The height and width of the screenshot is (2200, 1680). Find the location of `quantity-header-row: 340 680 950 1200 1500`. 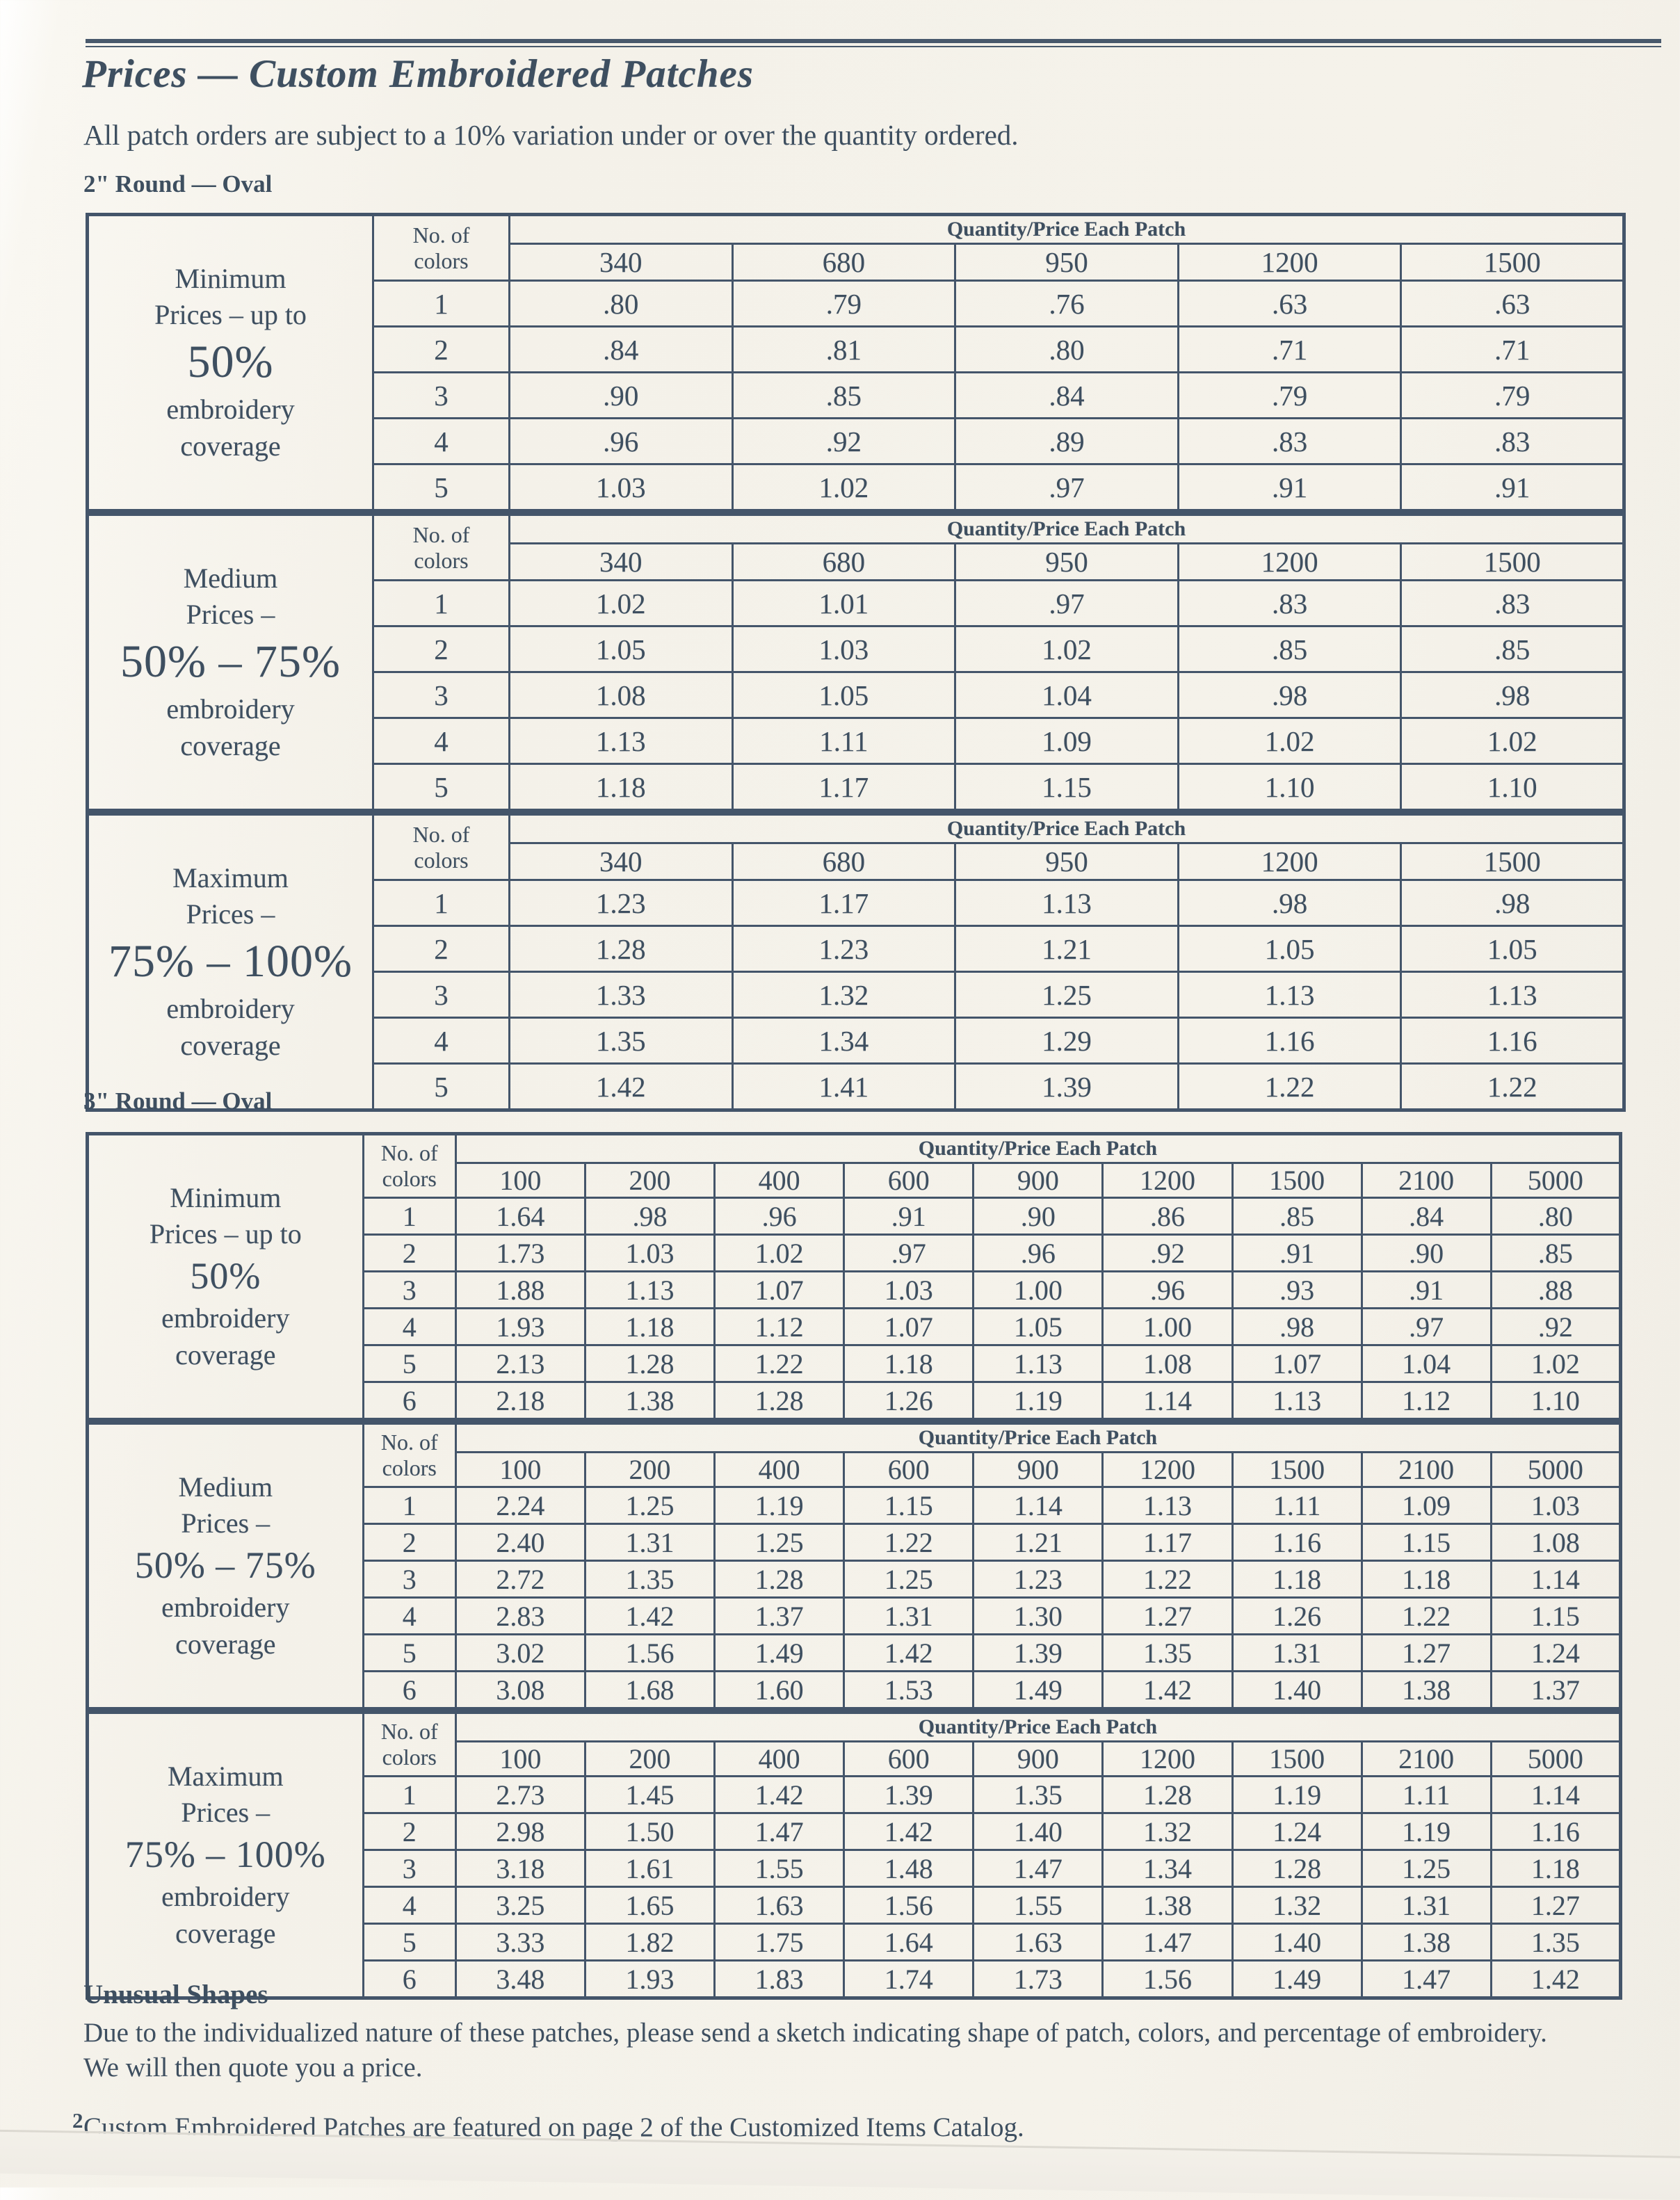

quantity-header-row: 340 680 950 1200 1500 is located at coordinates (857, 862).